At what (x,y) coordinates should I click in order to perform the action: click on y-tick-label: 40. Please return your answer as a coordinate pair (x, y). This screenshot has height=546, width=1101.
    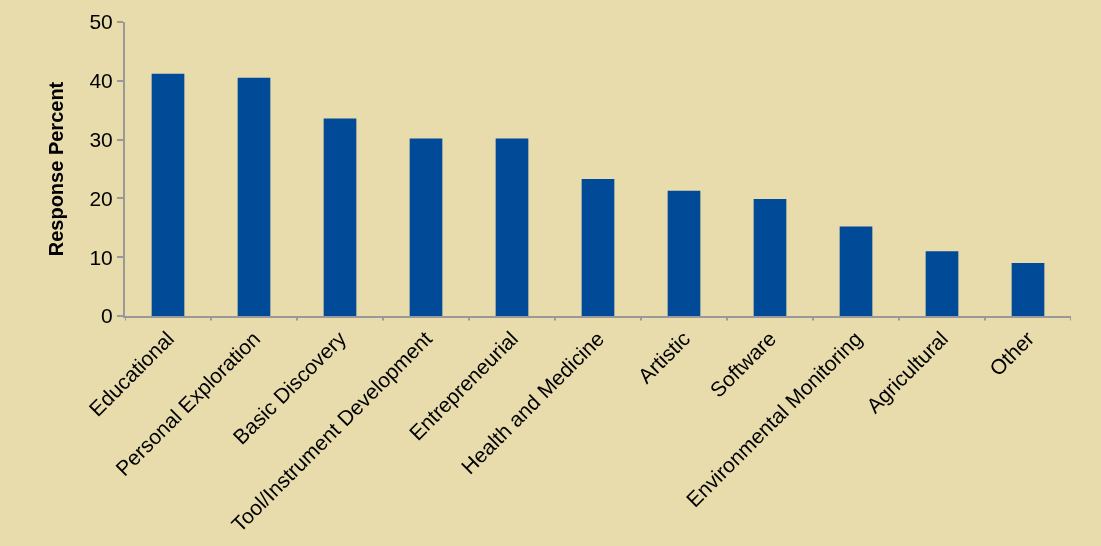
    Looking at the image, I should click on (101, 81).